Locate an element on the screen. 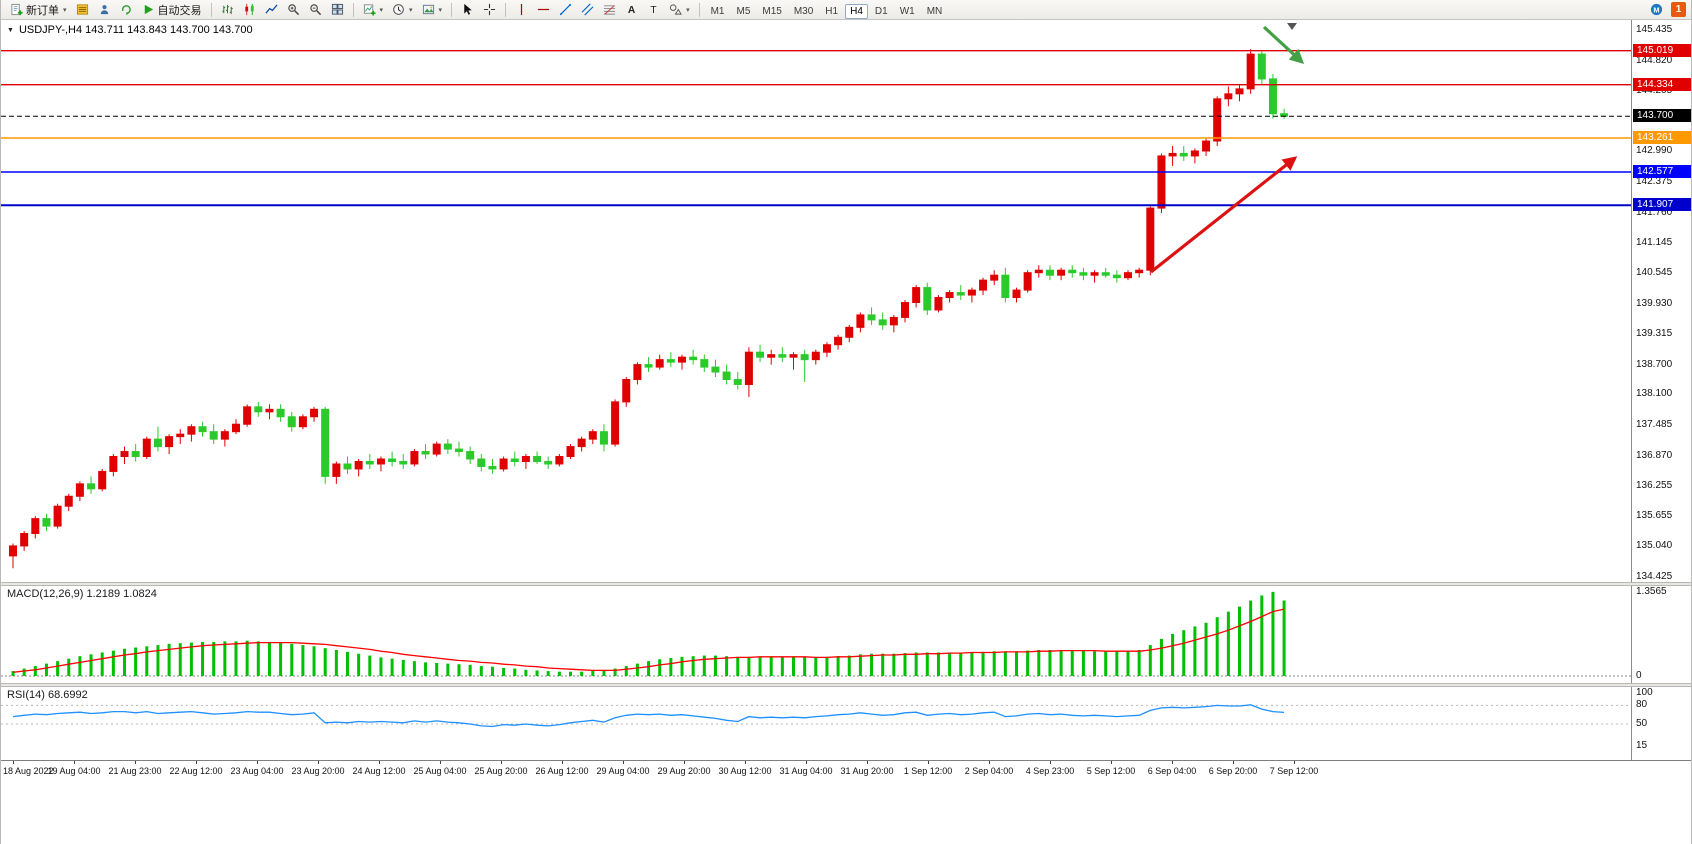 Image resolution: width=1692 pixels, height=844 pixels. rsi-panel-canvas is located at coordinates (816, 723).